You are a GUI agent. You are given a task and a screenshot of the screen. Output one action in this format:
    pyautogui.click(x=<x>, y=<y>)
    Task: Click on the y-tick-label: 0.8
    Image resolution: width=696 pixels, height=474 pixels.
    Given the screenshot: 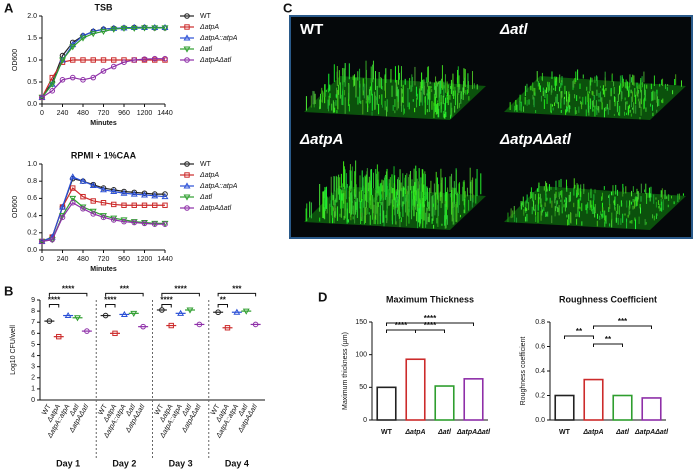 What is the action you would take?
    pyautogui.click(x=32, y=181)
    